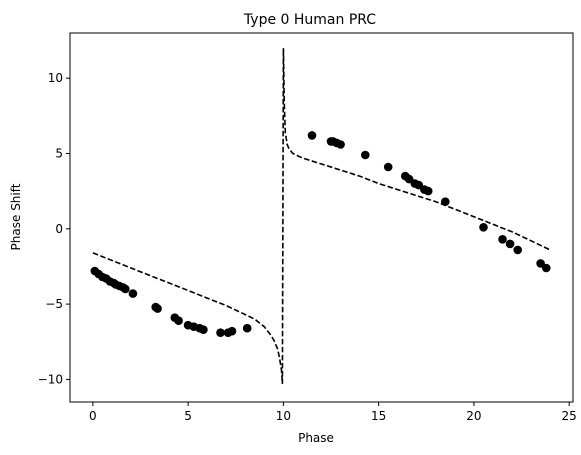  Describe the element at coordinates (333, 412) in the screenshot. I see `x-axis: 0 5 10 15 20 25` at that location.